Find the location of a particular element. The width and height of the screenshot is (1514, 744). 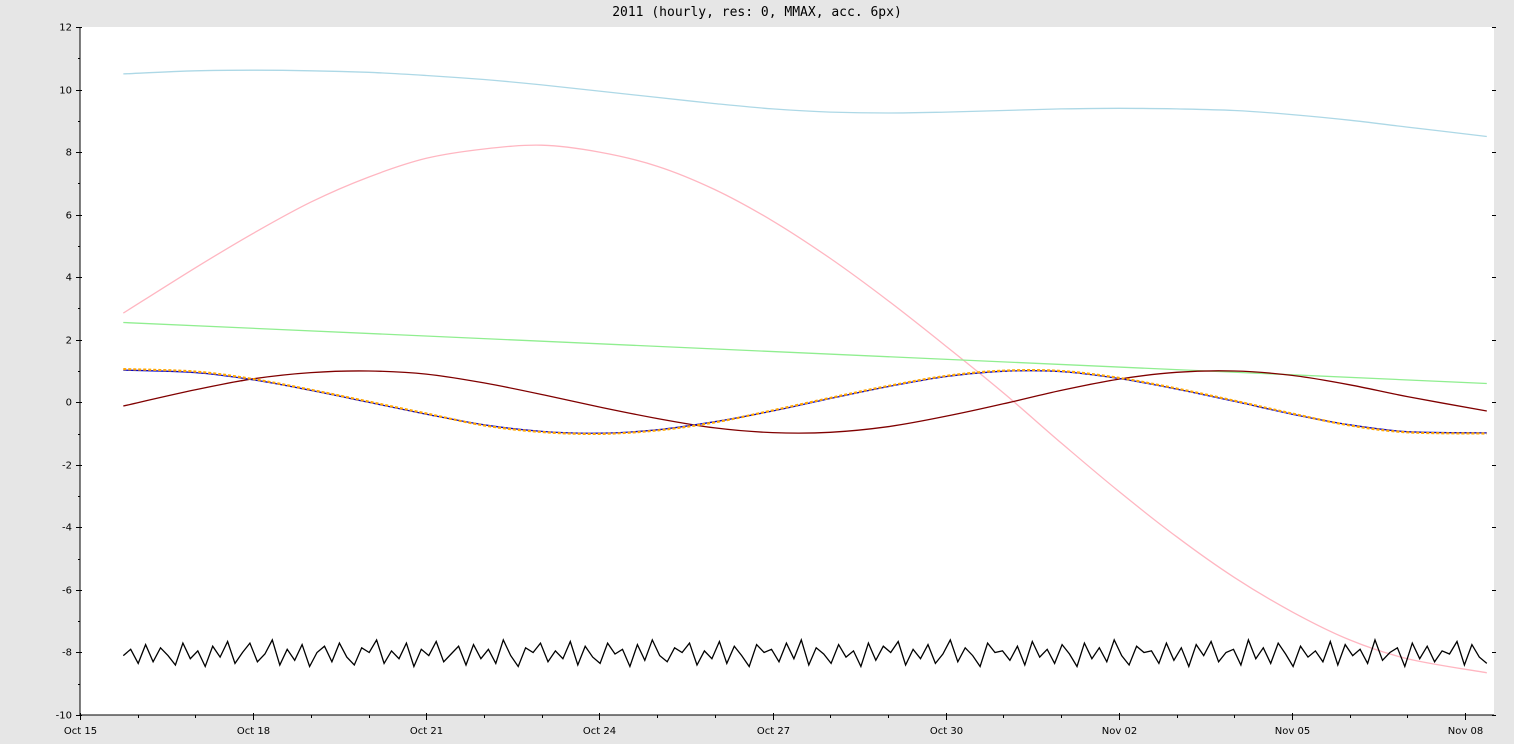

y-tick-label: -4 is located at coordinates (67, 528).